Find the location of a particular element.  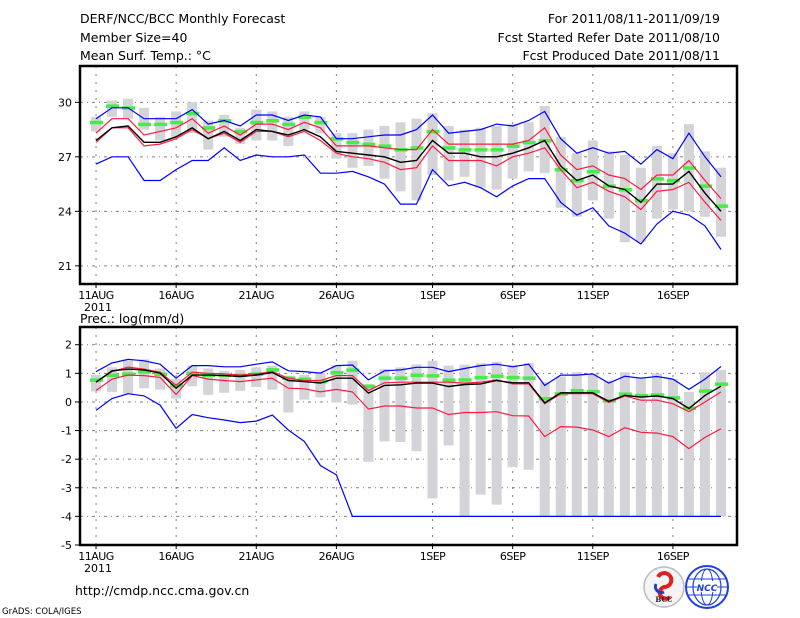

ensemble-min-line is located at coordinates (408, 198).